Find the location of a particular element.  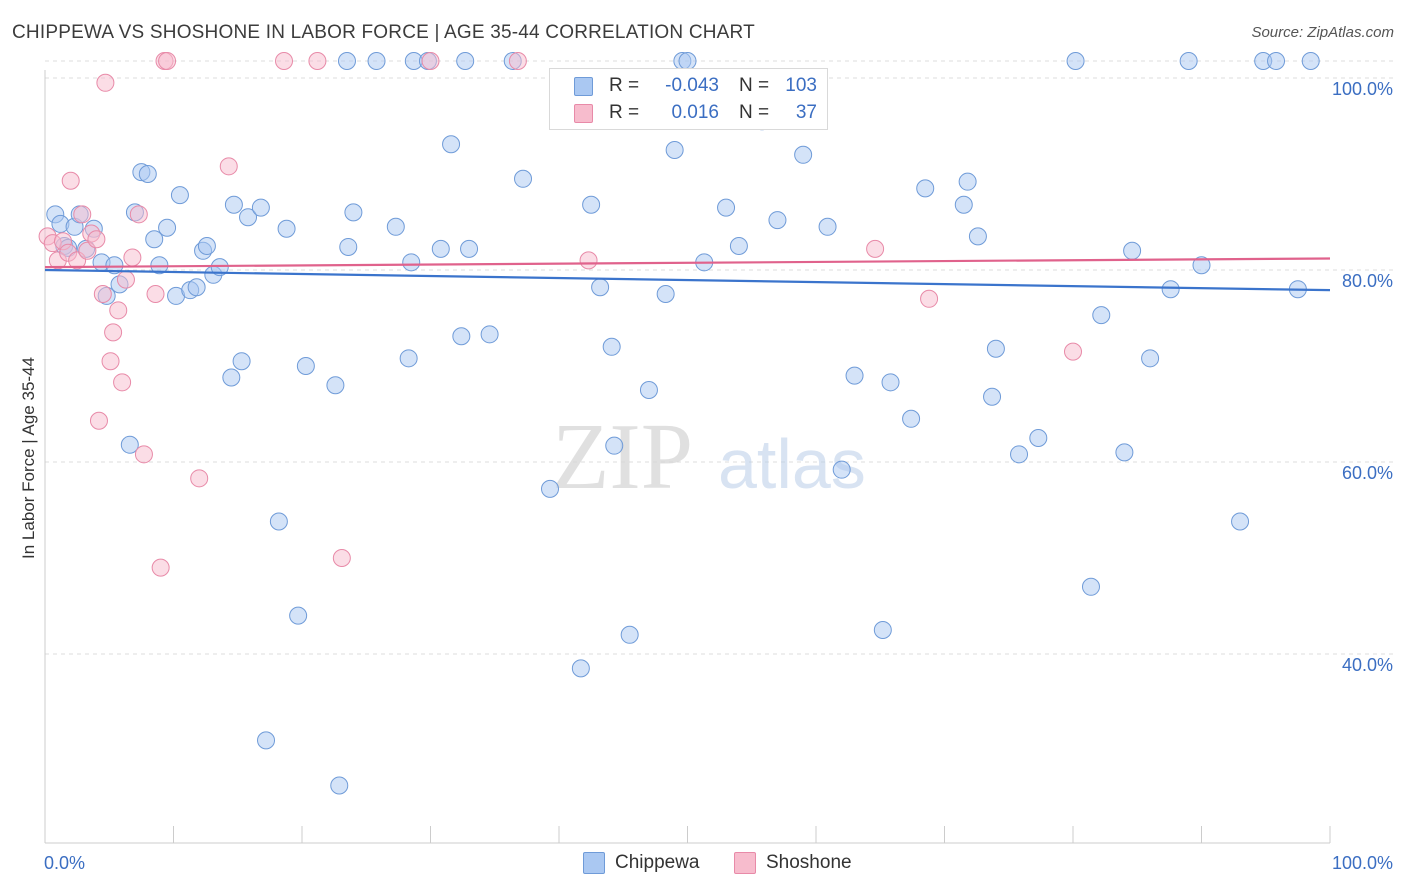

r-value: -0.043 is located at coordinates (692, 85).